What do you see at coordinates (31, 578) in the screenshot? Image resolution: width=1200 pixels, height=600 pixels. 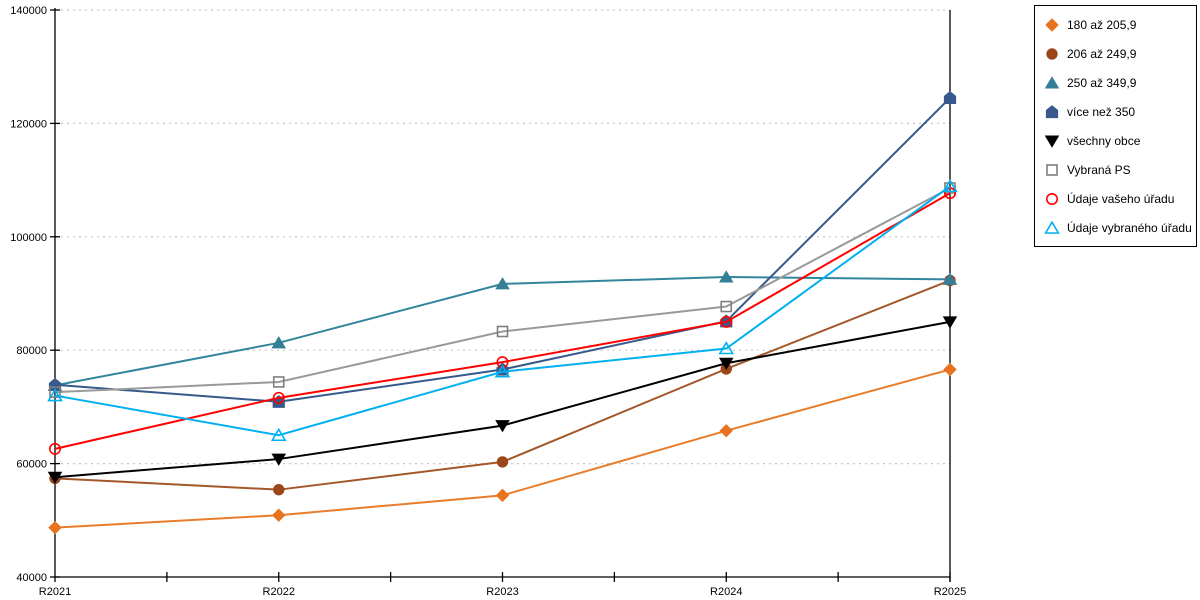 I see `y-tick-label: 40000` at bounding box center [31, 578].